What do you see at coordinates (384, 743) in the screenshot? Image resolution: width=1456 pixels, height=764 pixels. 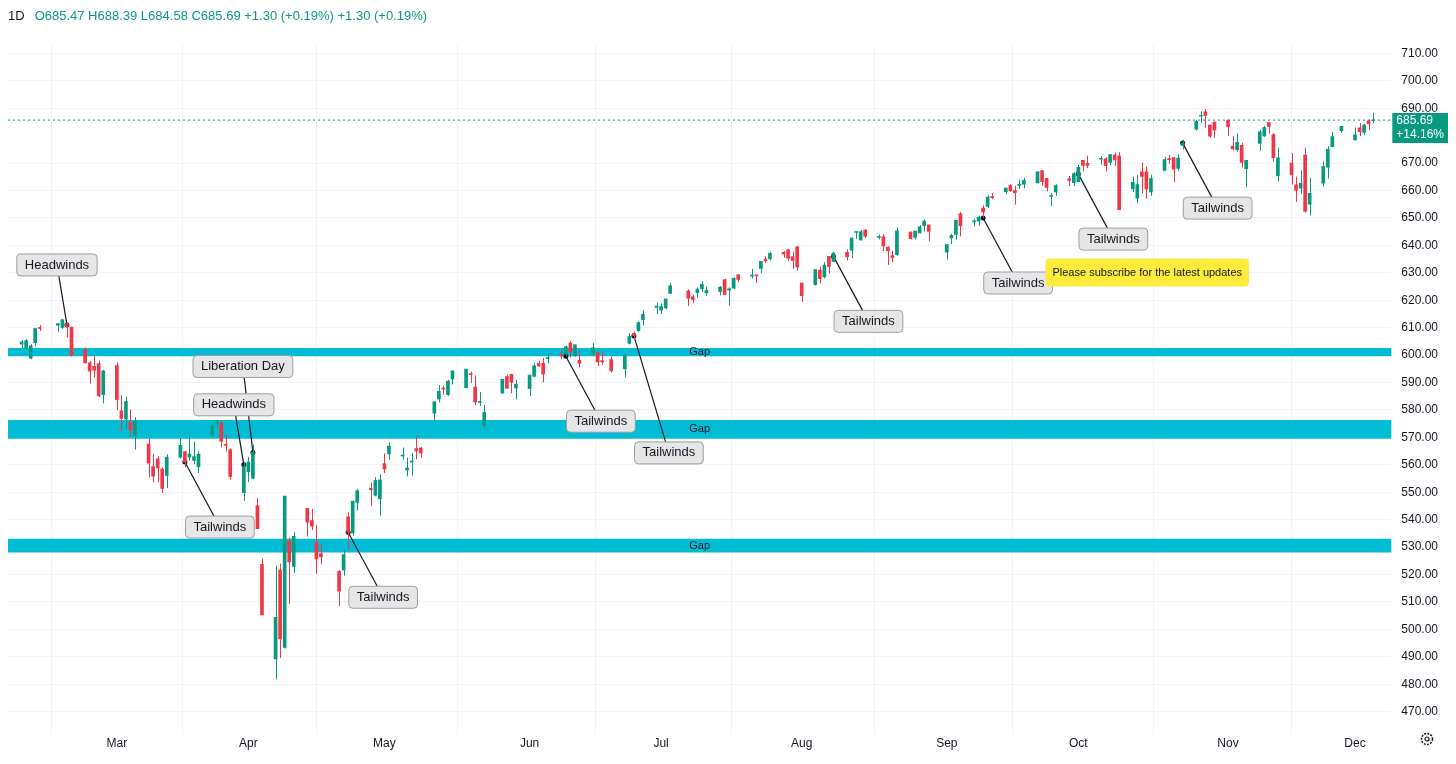 I see `x-tick-label: May` at bounding box center [384, 743].